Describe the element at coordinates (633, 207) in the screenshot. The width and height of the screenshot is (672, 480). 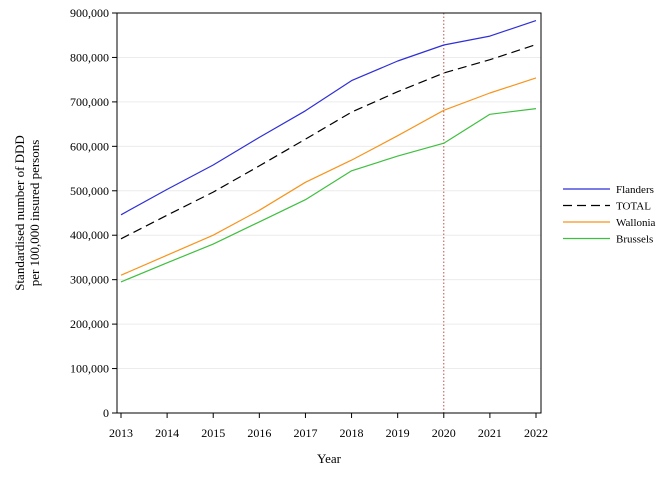
I see `legend-label-total: TOTAL` at that location.